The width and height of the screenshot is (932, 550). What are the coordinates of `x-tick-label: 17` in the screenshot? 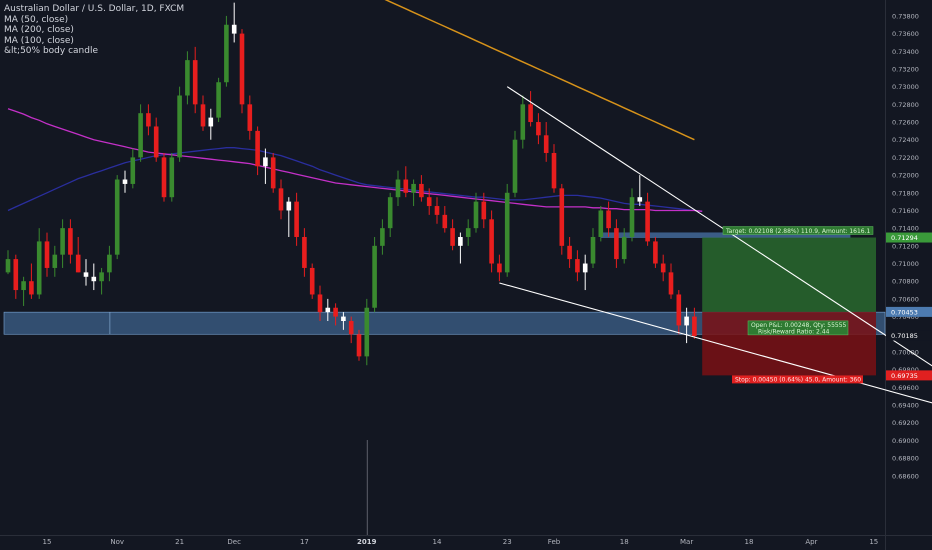 It's located at (304, 542).